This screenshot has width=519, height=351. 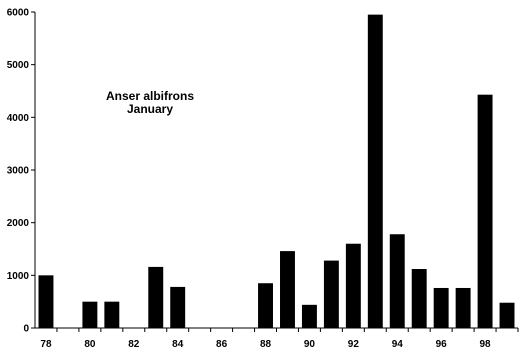 I want to click on x-tick-label: 78, so click(x=46, y=344).